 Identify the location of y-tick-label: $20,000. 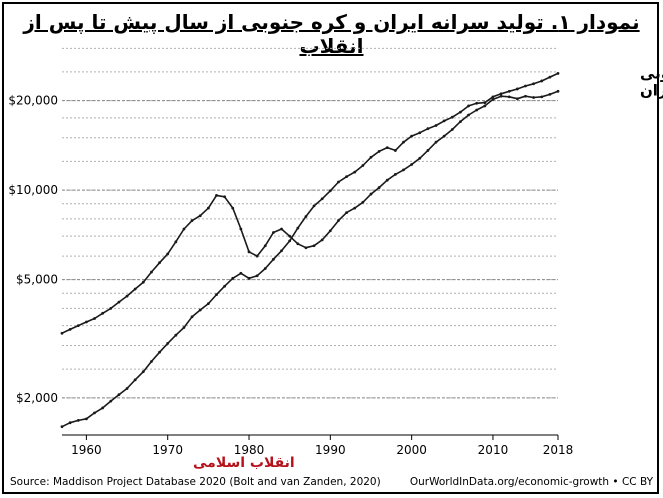
(33, 101).